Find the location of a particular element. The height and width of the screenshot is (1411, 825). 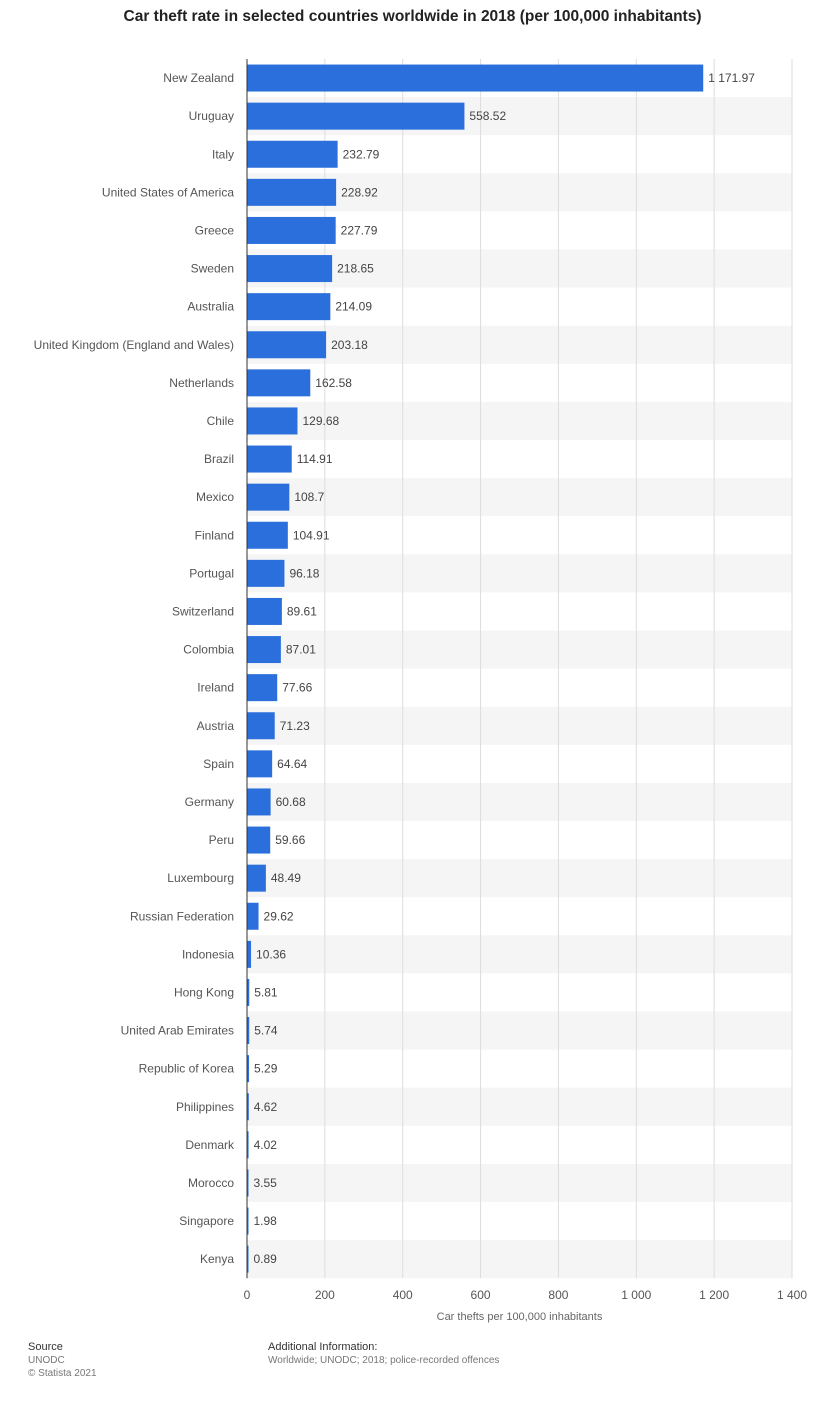

category-label: Sweden is located at coordinates (212, 269).